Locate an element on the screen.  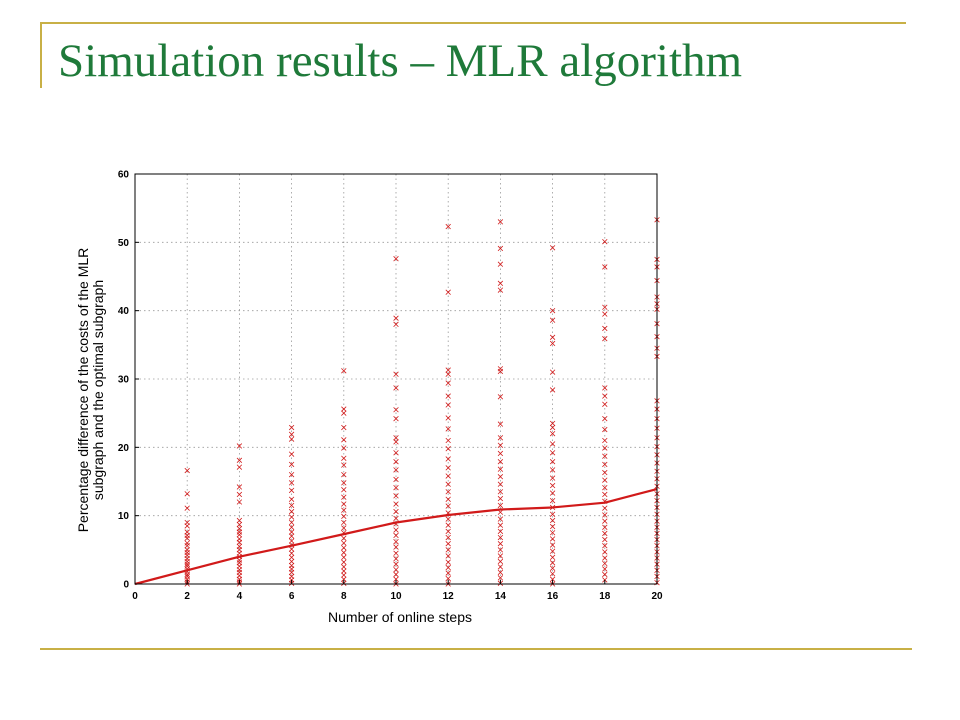
x-tick-label: 4 is located at coordinates (240, 596).